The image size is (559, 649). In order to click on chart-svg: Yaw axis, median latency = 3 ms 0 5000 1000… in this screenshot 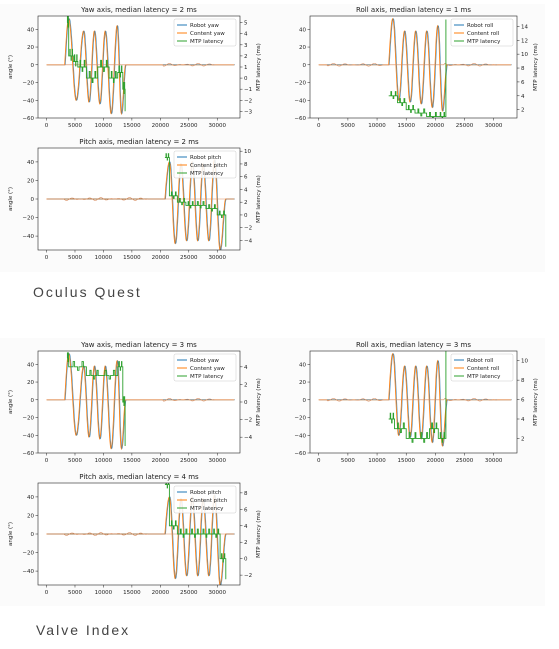, I will do `click(135, 402)`.